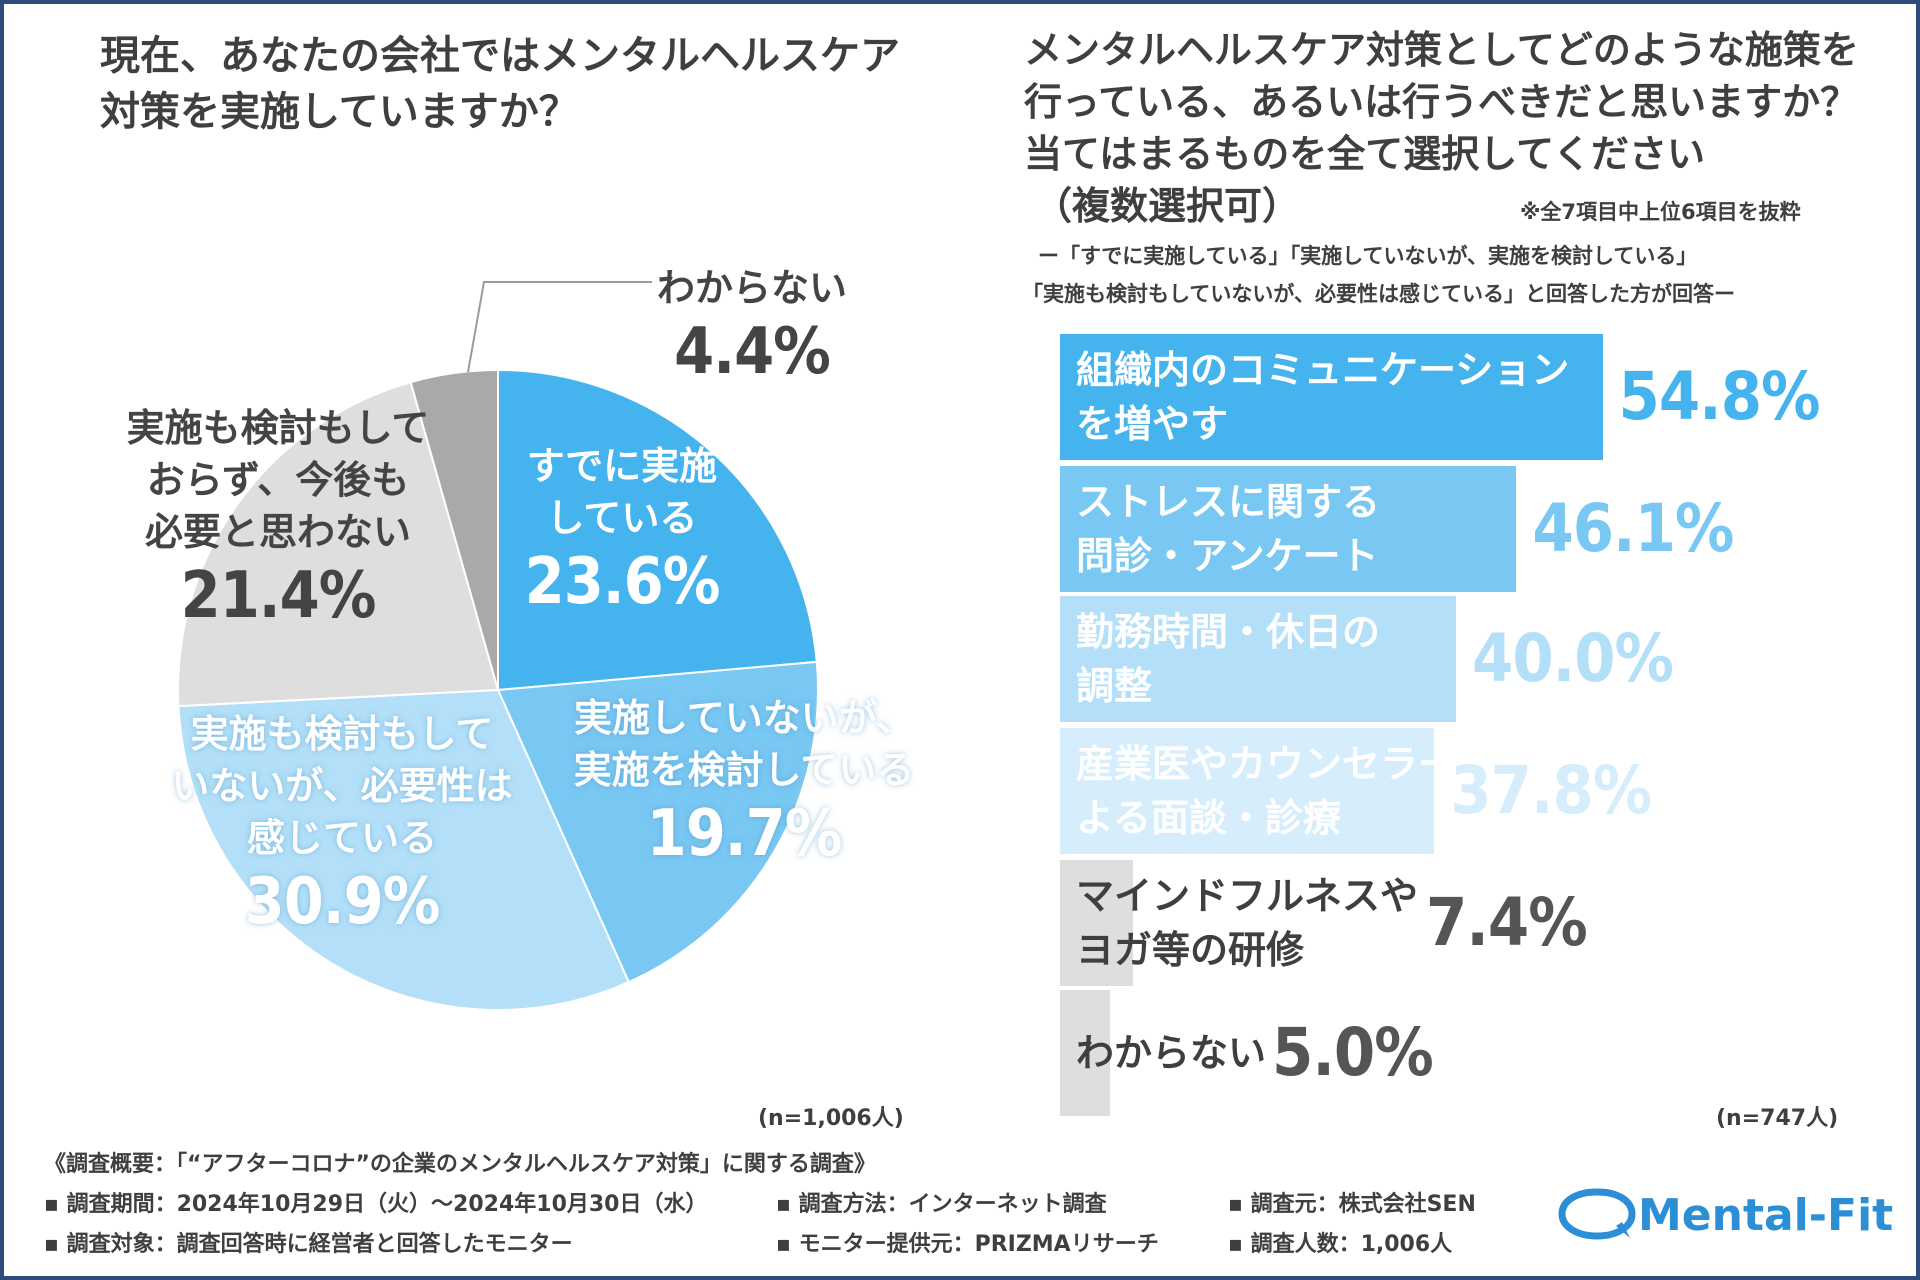 Image resolution: width=1920 pixels, height=1280 pixels. Describe the element at coordinates (941, 1204) in the screenshot. I see `survey-method: ▪ 調査方法：インターネット調査` at that location.